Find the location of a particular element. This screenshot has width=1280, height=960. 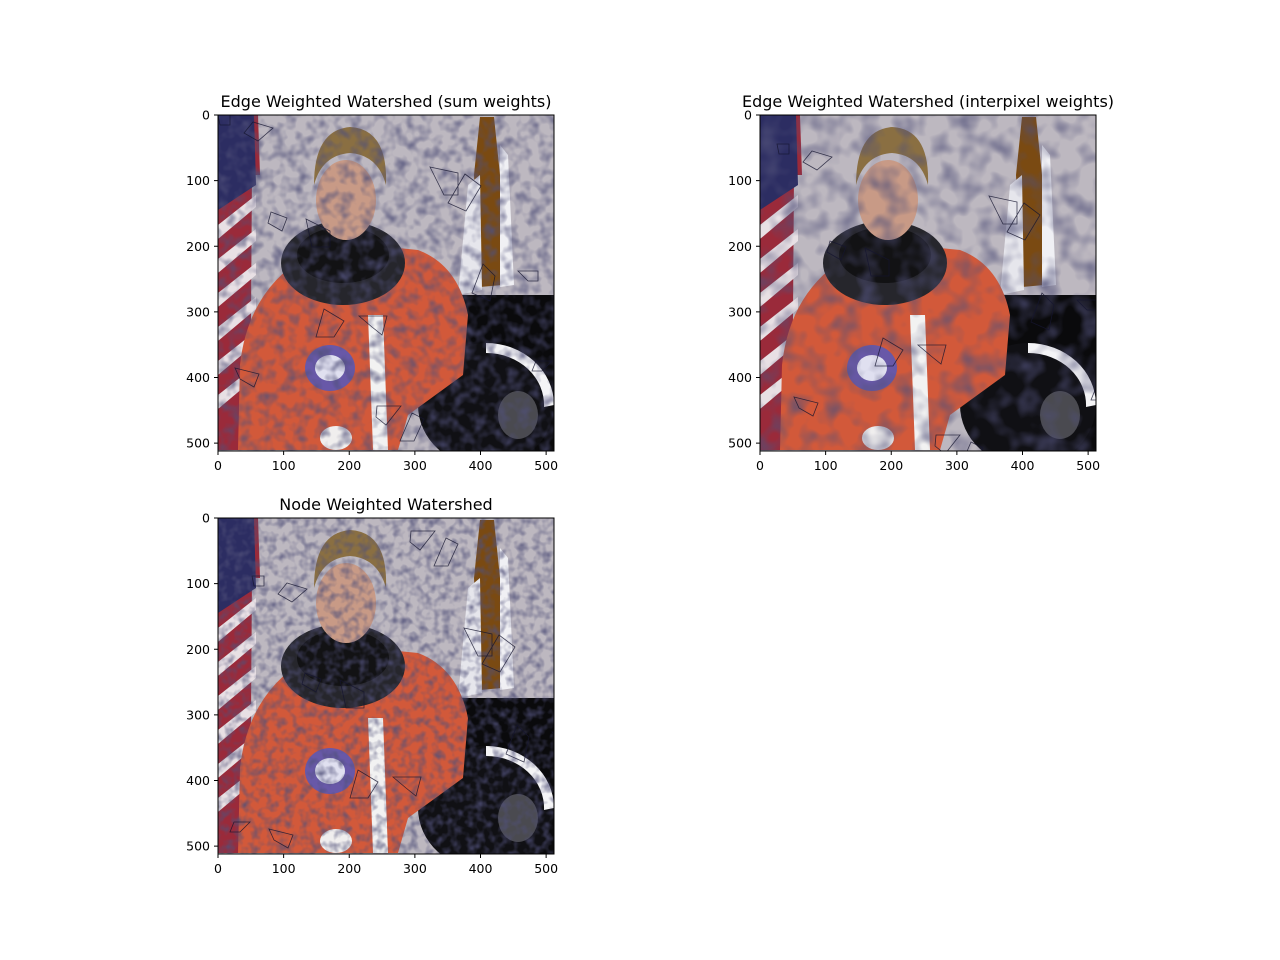

subplot-title: Edge Weighted Watershed (sum weights) is located at coordinates (386, 101).